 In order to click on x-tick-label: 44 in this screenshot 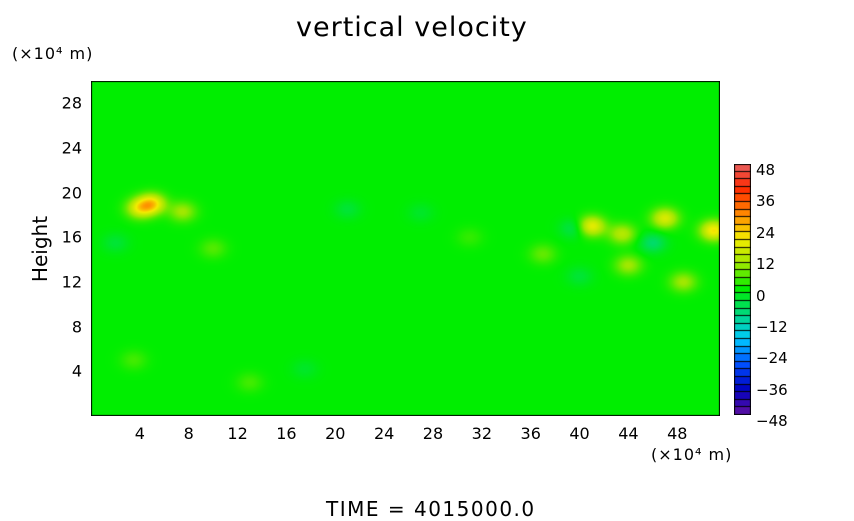, I will do `click(628, 433)`.